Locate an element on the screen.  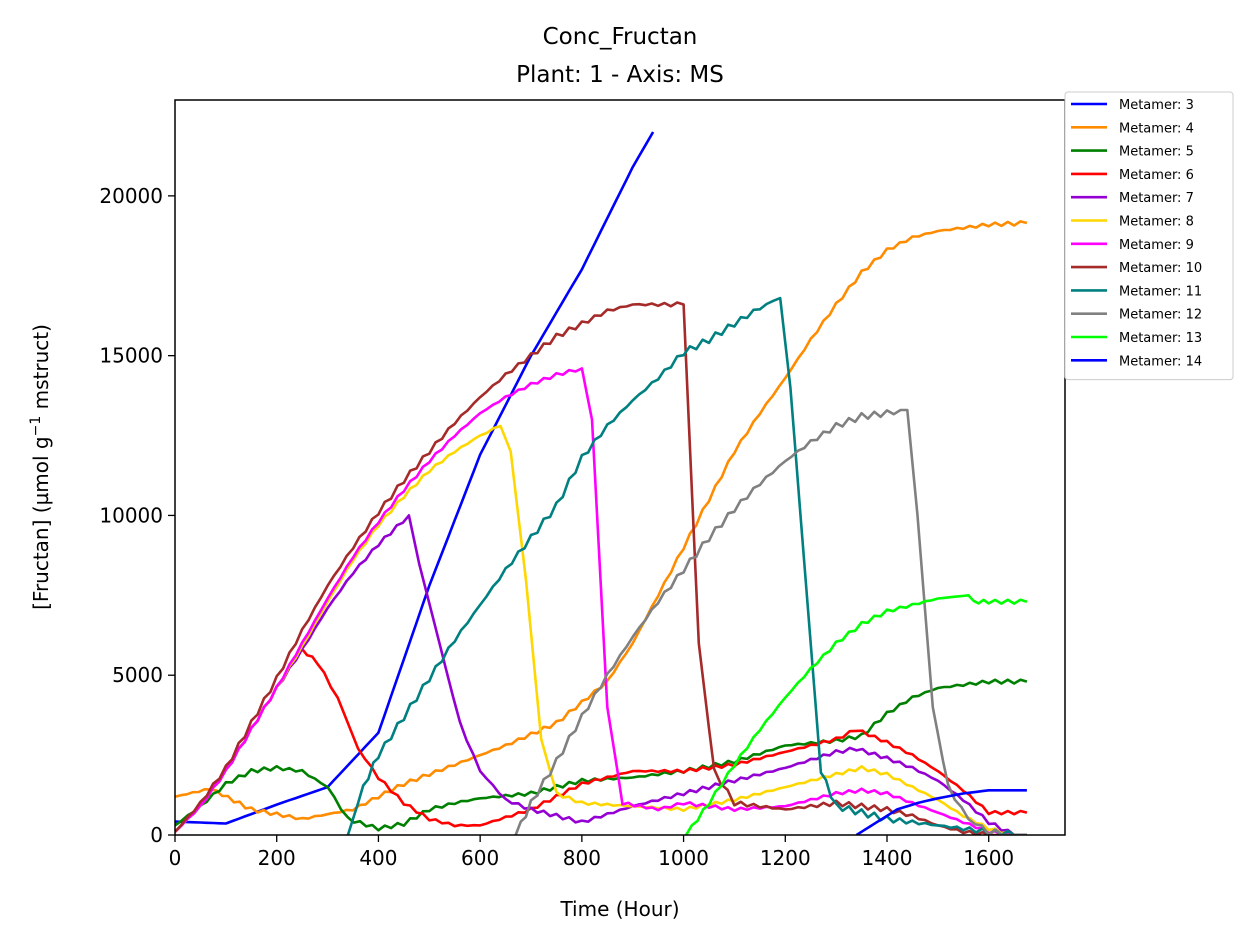
legend-label: Metamer: 4 is located at coordinates (1156, 128).